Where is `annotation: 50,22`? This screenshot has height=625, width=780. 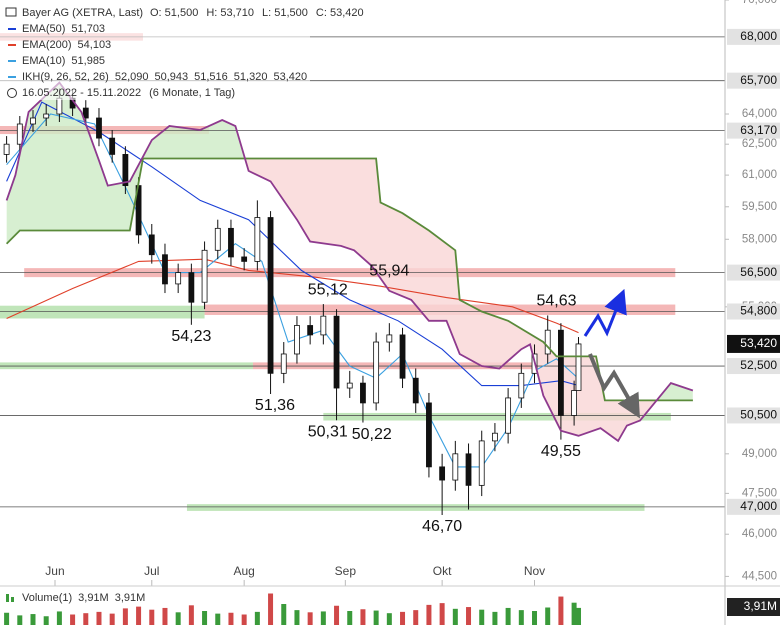
annotation: 50,22 is located at coordinates (372, 434).